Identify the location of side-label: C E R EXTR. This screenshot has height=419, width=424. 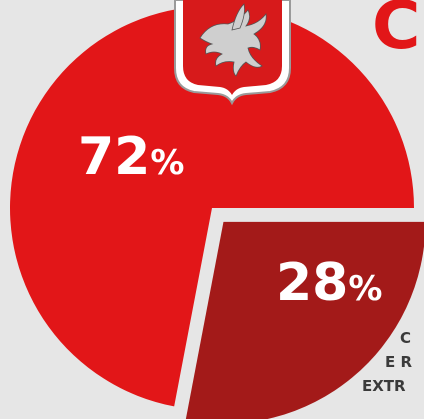
(387, 362).